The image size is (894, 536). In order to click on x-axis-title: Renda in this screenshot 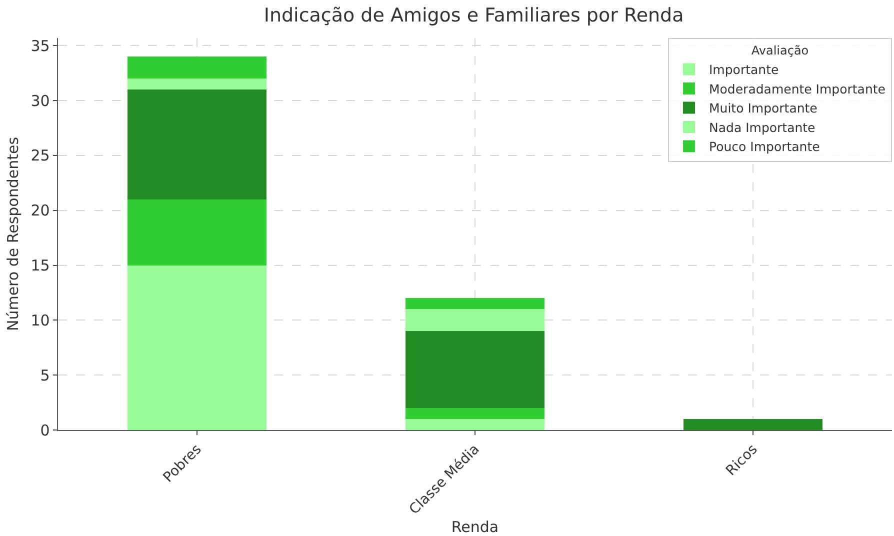, I will do `click(475, 527)`.